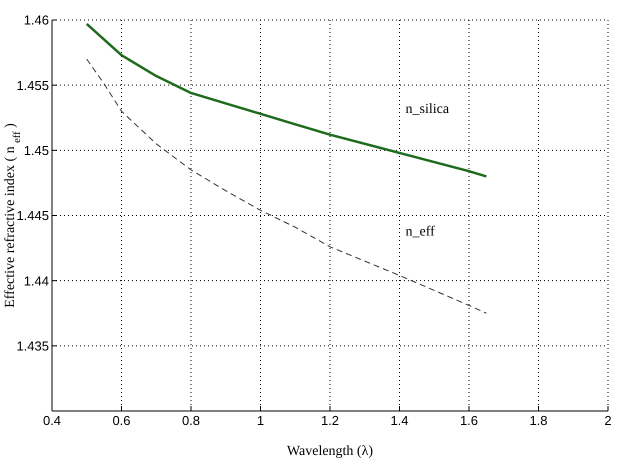  Describe the element at coordinates (32, 216) in the screenshot. I see `y-tick-label: 1.445` at that location.